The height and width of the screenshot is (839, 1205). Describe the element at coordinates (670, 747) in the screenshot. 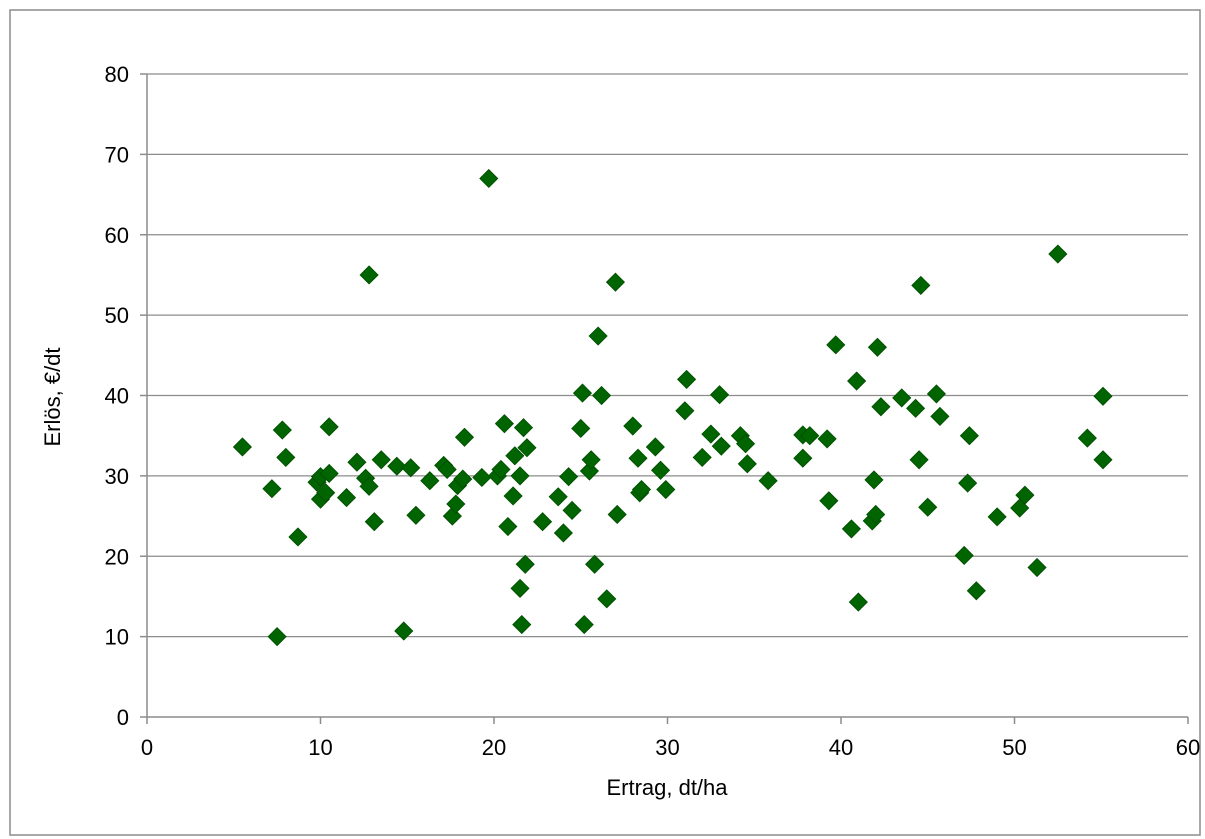

I see `x-tick-labels: 0 10 20 30 40 50 60` at that location.